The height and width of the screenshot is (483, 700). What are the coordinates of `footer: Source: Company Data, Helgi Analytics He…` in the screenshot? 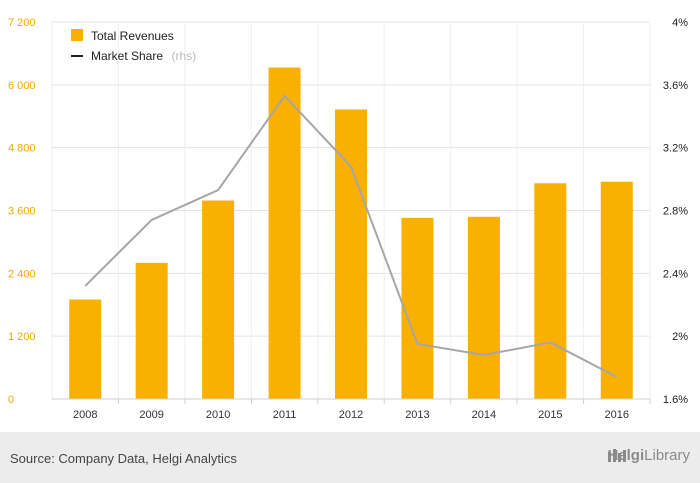 It's located at (350, 457).